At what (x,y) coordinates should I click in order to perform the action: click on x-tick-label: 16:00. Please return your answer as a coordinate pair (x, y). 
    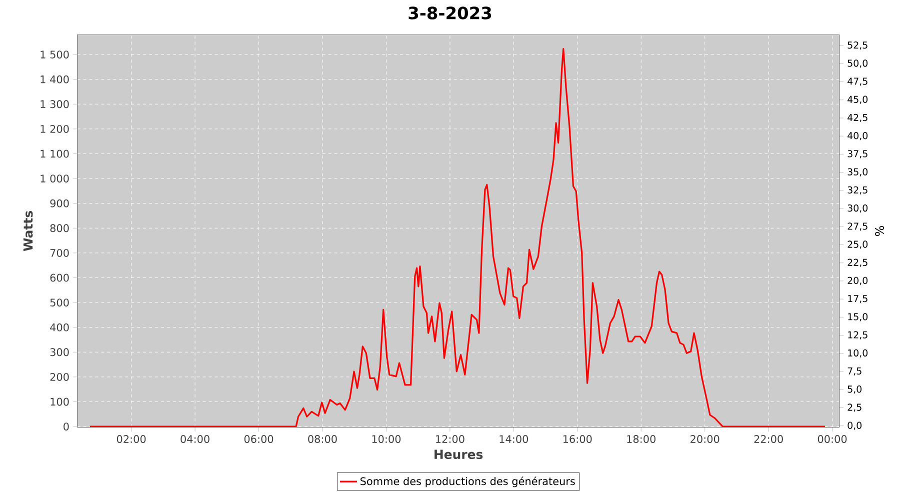
    Looking at the image, I should click on (577, 439).